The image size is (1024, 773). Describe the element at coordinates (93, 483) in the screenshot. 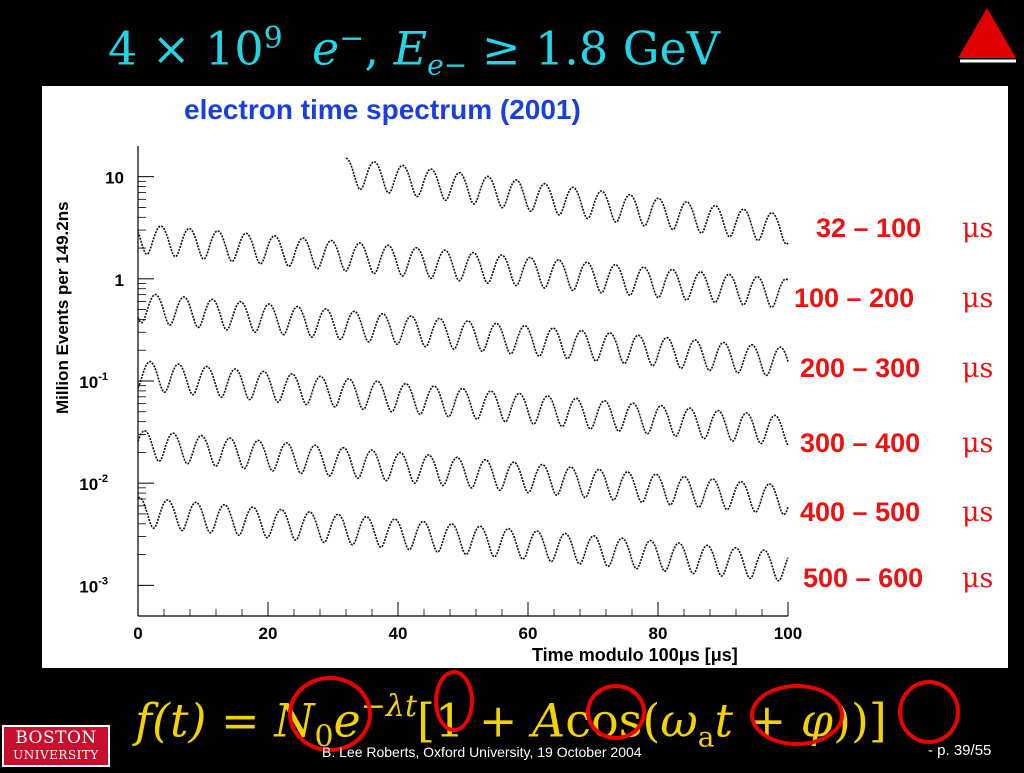

I see `y-tick-label: 10⁻²` at that location.